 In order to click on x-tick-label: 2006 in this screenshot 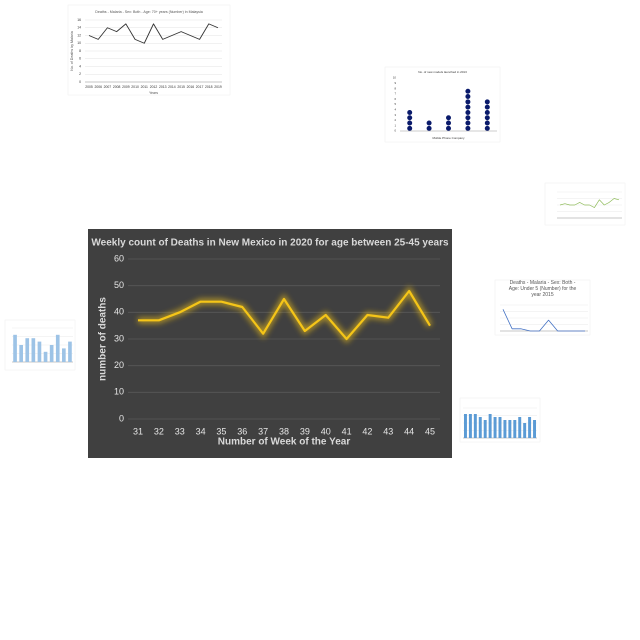, I will do `click(98, 87)`.